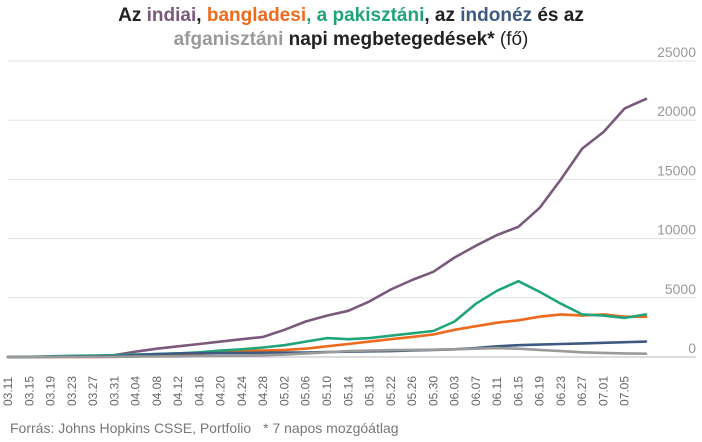  Describe the element at coordinates (511, 39) in the screenshot. I see `title-unit: (fő)` at that location.